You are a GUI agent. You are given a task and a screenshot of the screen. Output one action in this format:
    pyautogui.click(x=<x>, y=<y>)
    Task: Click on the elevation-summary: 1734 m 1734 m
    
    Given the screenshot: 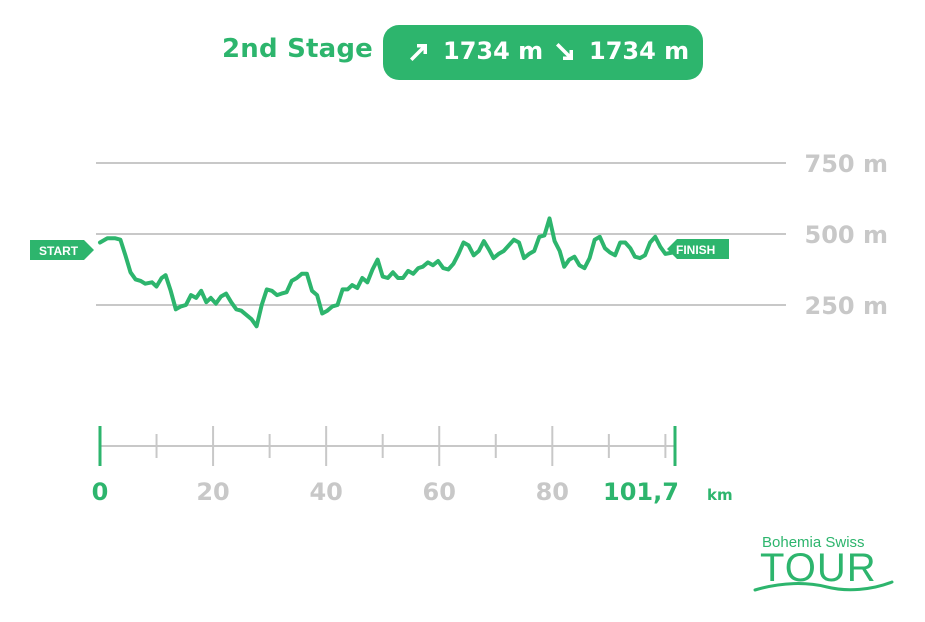 What is the action you would take?
    pyautogui.click(x=543, y=52)
    